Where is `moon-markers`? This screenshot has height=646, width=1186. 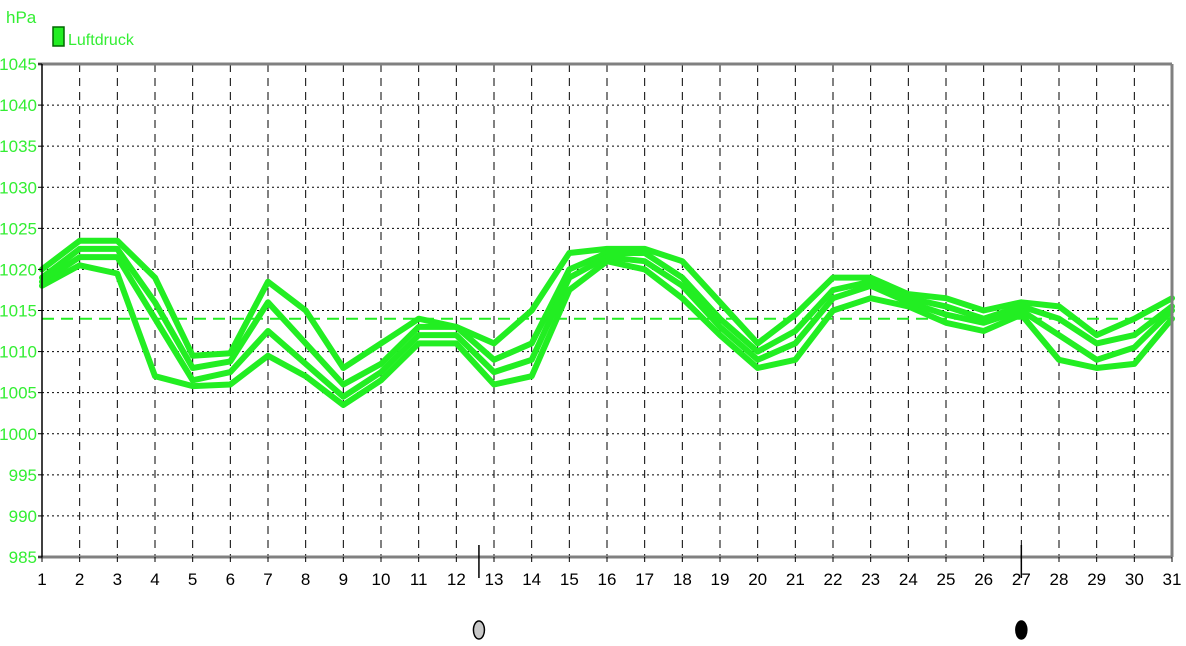
moon-markers is located at coordinates (750, 592).